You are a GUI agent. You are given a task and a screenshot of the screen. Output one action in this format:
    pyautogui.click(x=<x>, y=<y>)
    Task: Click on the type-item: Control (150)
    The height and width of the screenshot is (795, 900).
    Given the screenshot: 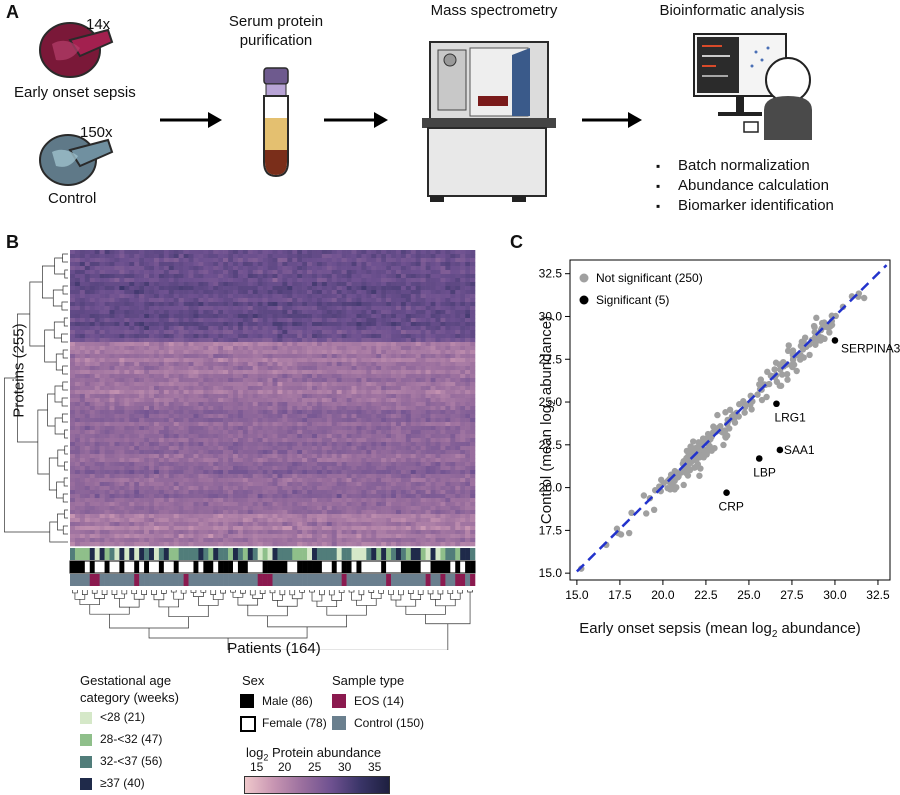 What is the action you would take?
    pyautogui.click(x=389, y=723)
    